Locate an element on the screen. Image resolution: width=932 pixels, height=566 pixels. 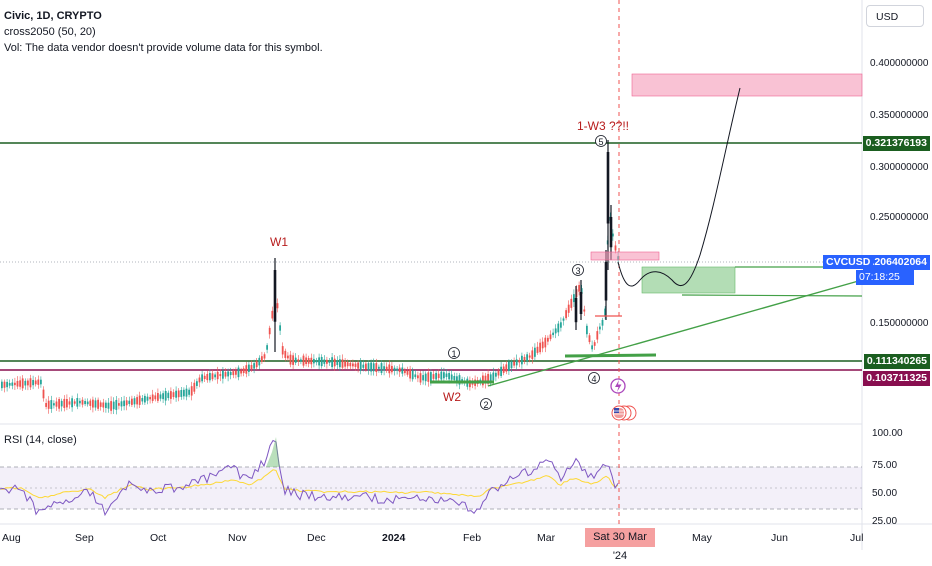
time-axis: Aug Sep Oct Nov Dec 2024 Feb Mar May Jun Jul is located at coordinates (432, 538).